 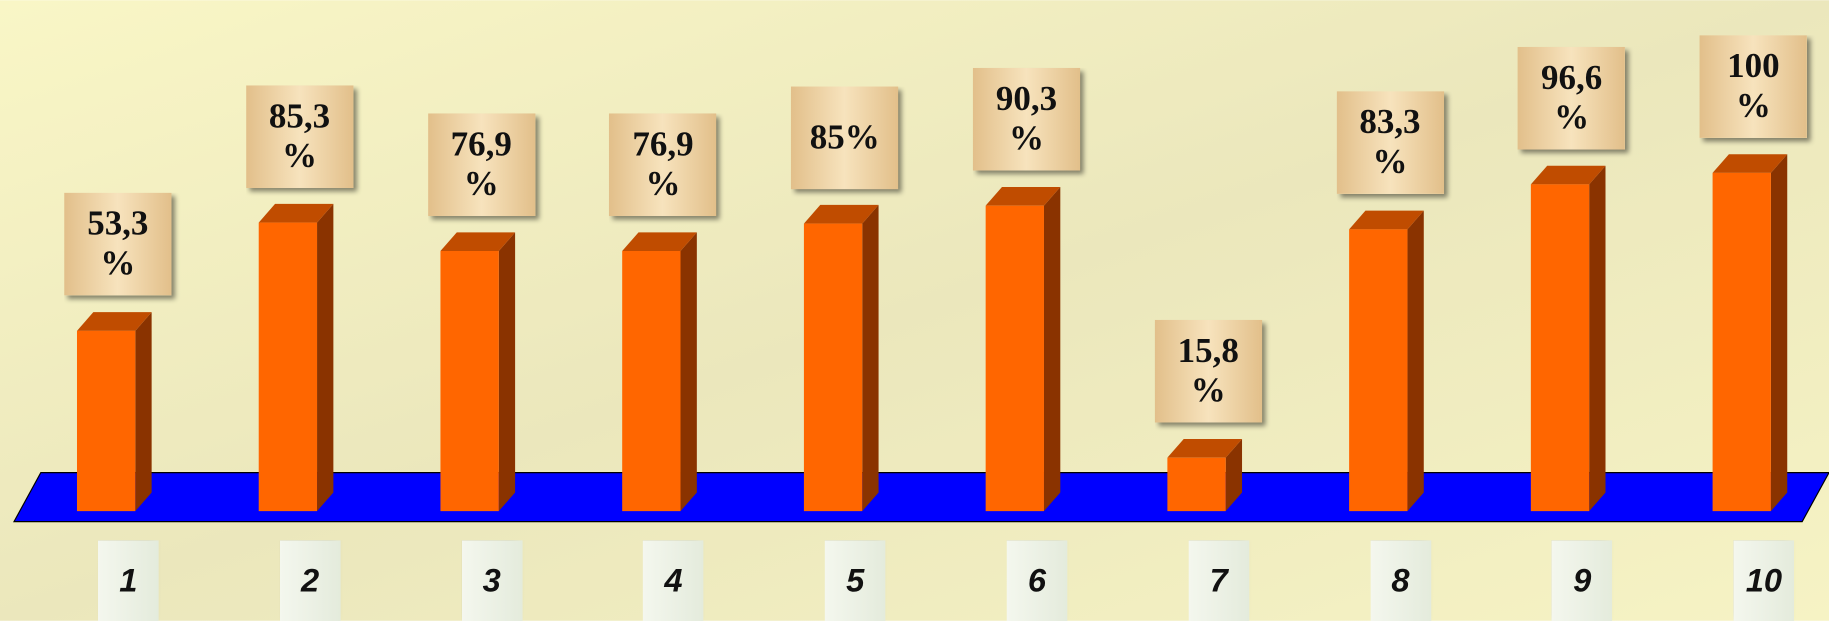 I want to click on value-label: 85,3 %, so click(x=299, y=136).